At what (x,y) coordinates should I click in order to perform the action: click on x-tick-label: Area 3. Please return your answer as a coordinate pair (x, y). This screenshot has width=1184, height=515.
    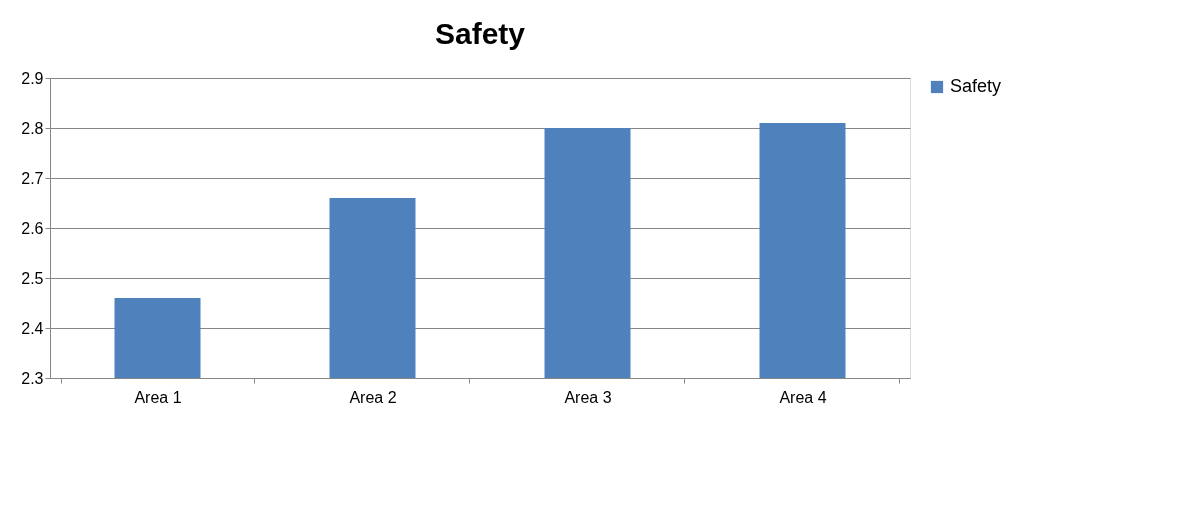
    Looking at the image, I should click on (588, 397).